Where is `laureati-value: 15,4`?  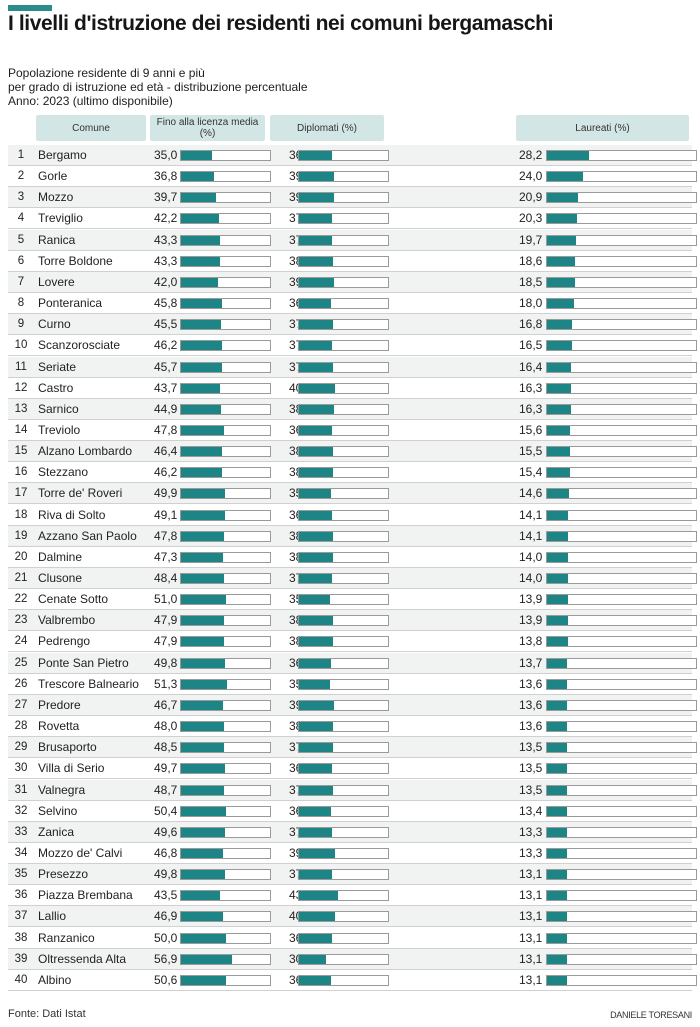
laureati-value: 15,4 is located at coordinates (531, 472).